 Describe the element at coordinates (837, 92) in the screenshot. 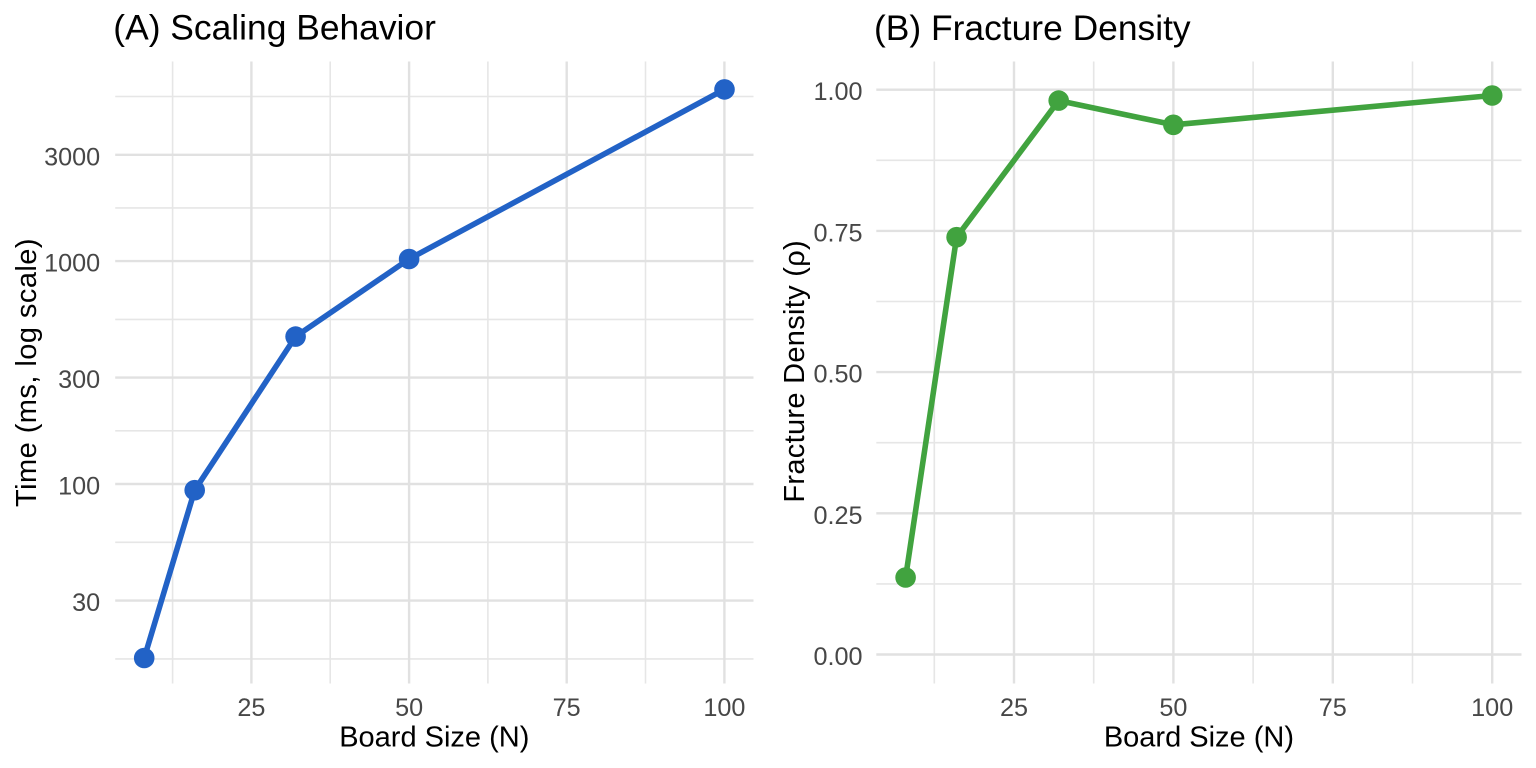

I see `svg-text: 1.00` at that location.